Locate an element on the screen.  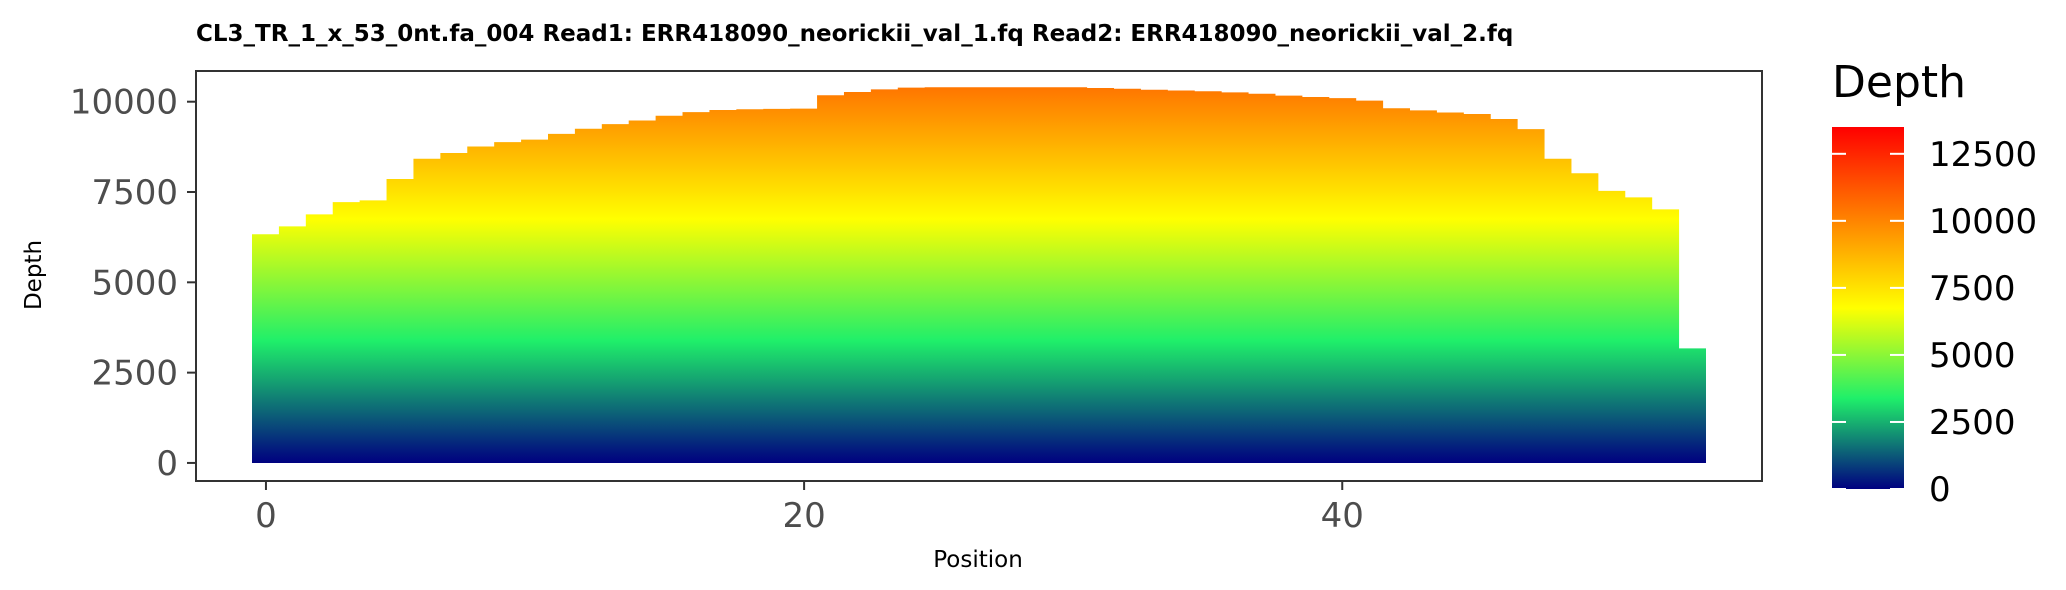
legend-tick-label: 7500 is located at coordinates (1972, 289).